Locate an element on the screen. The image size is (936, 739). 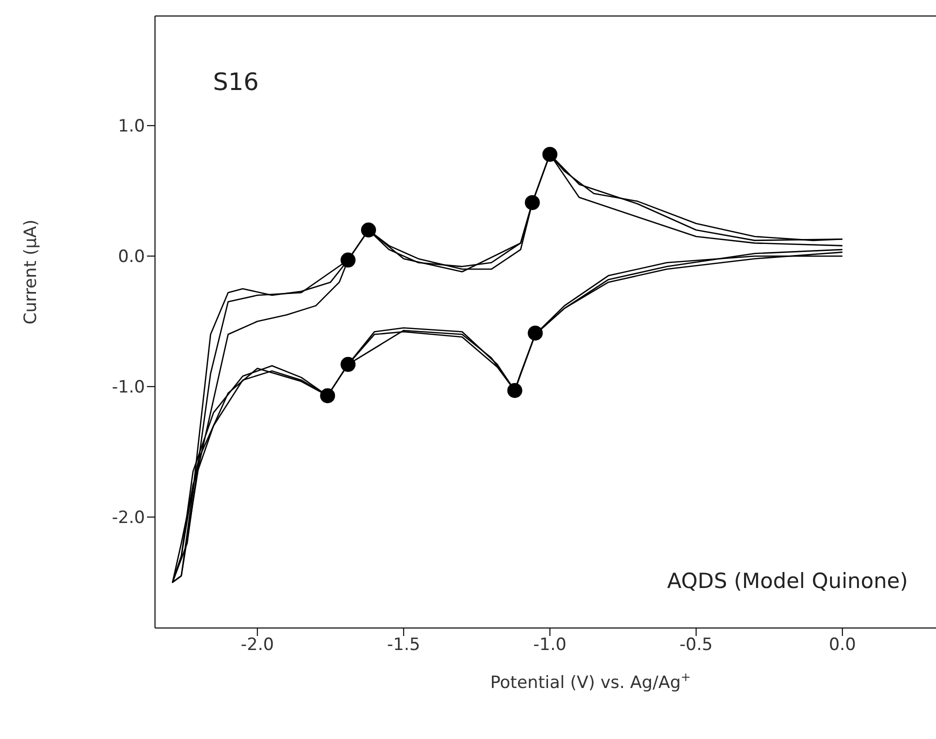
x-axis-title: Potential (V) vs. Ag/Ag$^{+}$ is located at coordinates (590, 681).